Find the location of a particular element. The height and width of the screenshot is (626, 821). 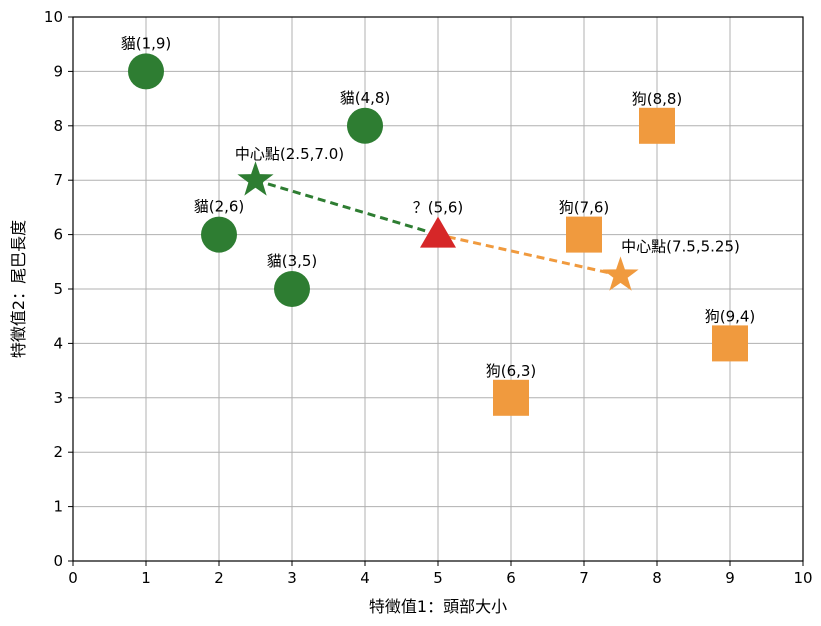

dog-point-label: 狗(7,6) is located at coordinates (584, 208).